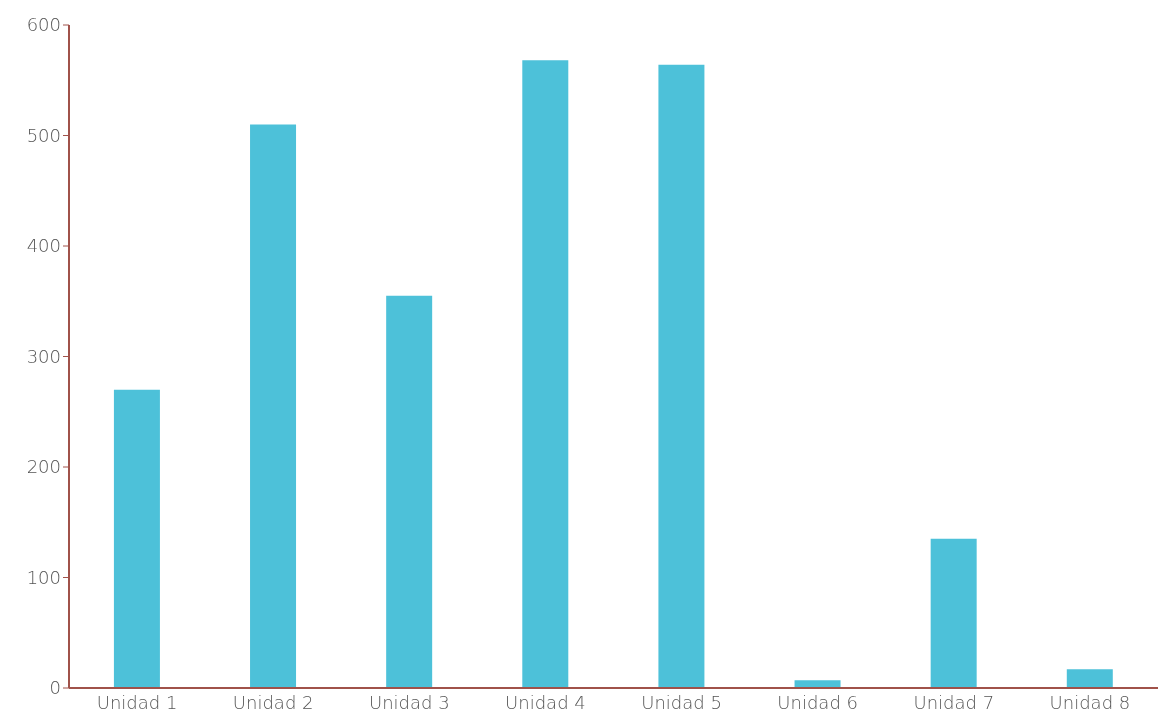 The width and height of the screenshot is (1158, 723). Describe the element at coordinates (1090, 702) in the screenshot. I see `x-tick-label: Unidad 8` at that location.